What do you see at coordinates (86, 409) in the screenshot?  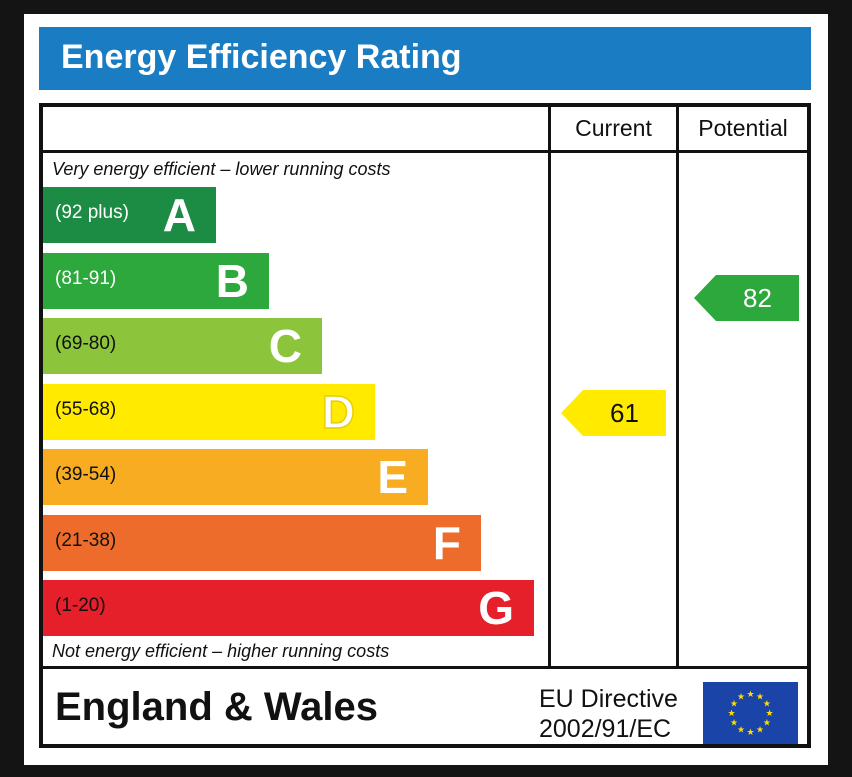 I see `band-range: (55-68)` at bounding box center [86, 409].